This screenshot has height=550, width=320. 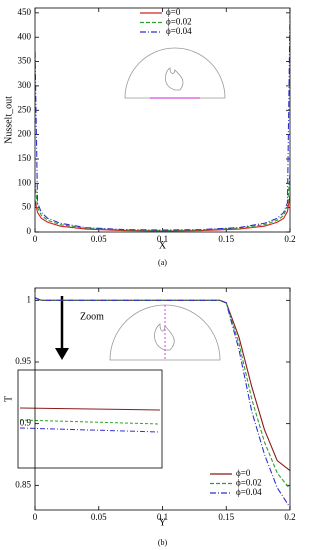 What do you see at coordinates (29, 231) in the screenshot?
I see `y-tick-label: 0` at bounding box center [29, 231].